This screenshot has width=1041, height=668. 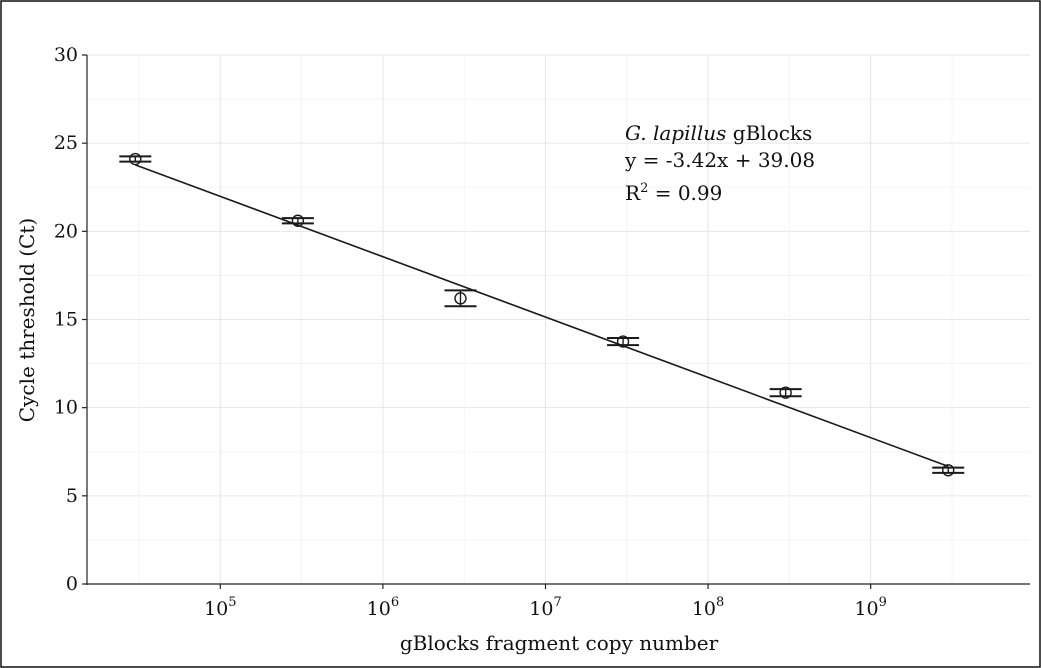 I want to click on x-tick-exponent: 8, so click(x=720, y=602).